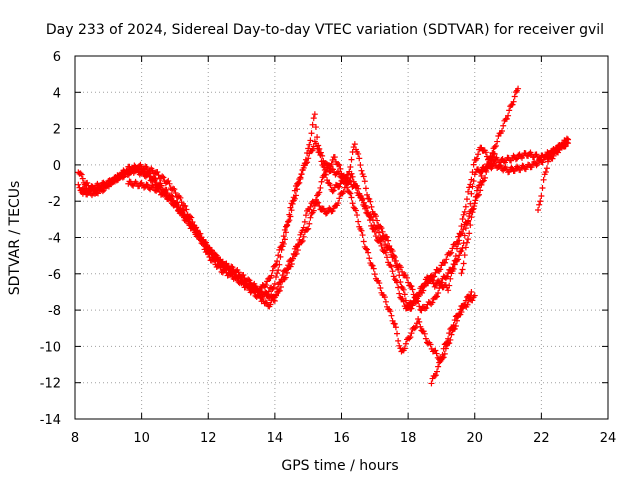  What do you see at coordinates (141, 438) in the screenshot?
I see `x-tick-label: 10` at bounding box center [141, 438].